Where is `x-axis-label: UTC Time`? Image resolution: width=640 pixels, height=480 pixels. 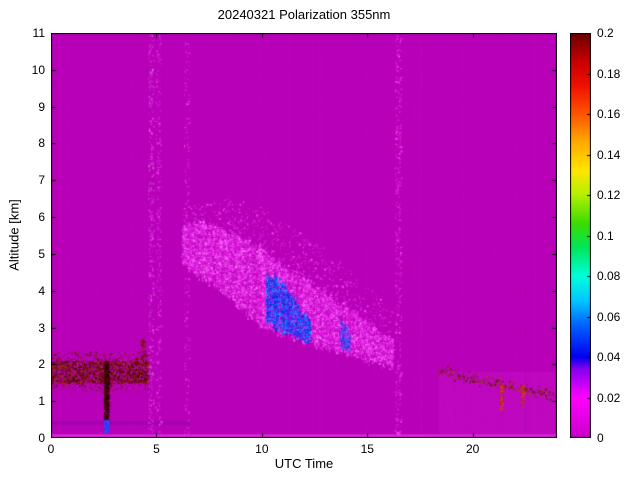
x-axis-label: UTC Time is located at coordinates (304, 463).